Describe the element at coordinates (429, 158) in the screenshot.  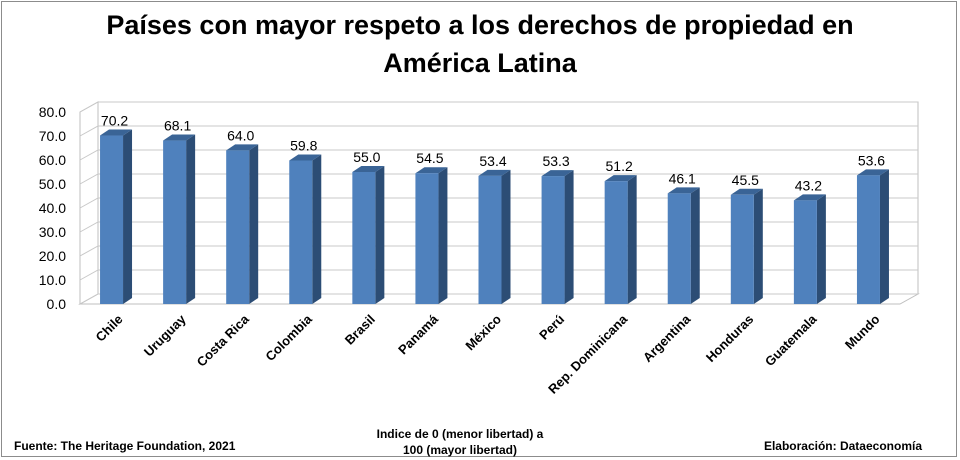
I see `data-label: 54.5` at that location.